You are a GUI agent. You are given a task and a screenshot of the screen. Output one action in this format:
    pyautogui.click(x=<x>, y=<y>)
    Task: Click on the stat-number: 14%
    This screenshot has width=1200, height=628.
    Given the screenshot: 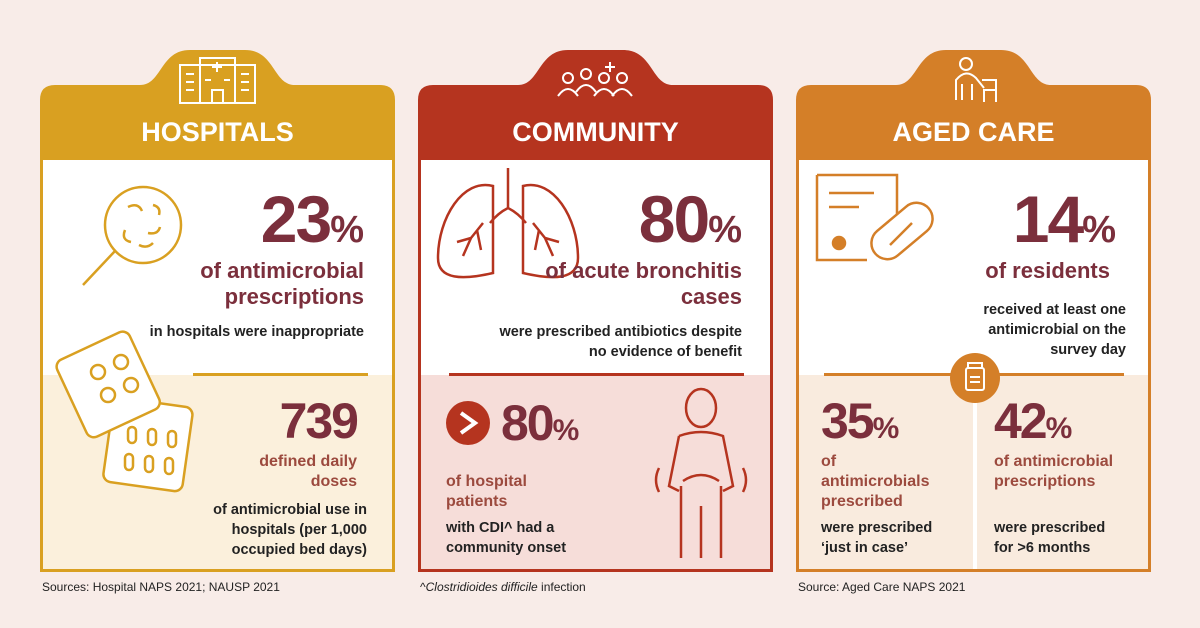 What is the action you would take?
    pyautogui.click(x=1064, y=219)
    